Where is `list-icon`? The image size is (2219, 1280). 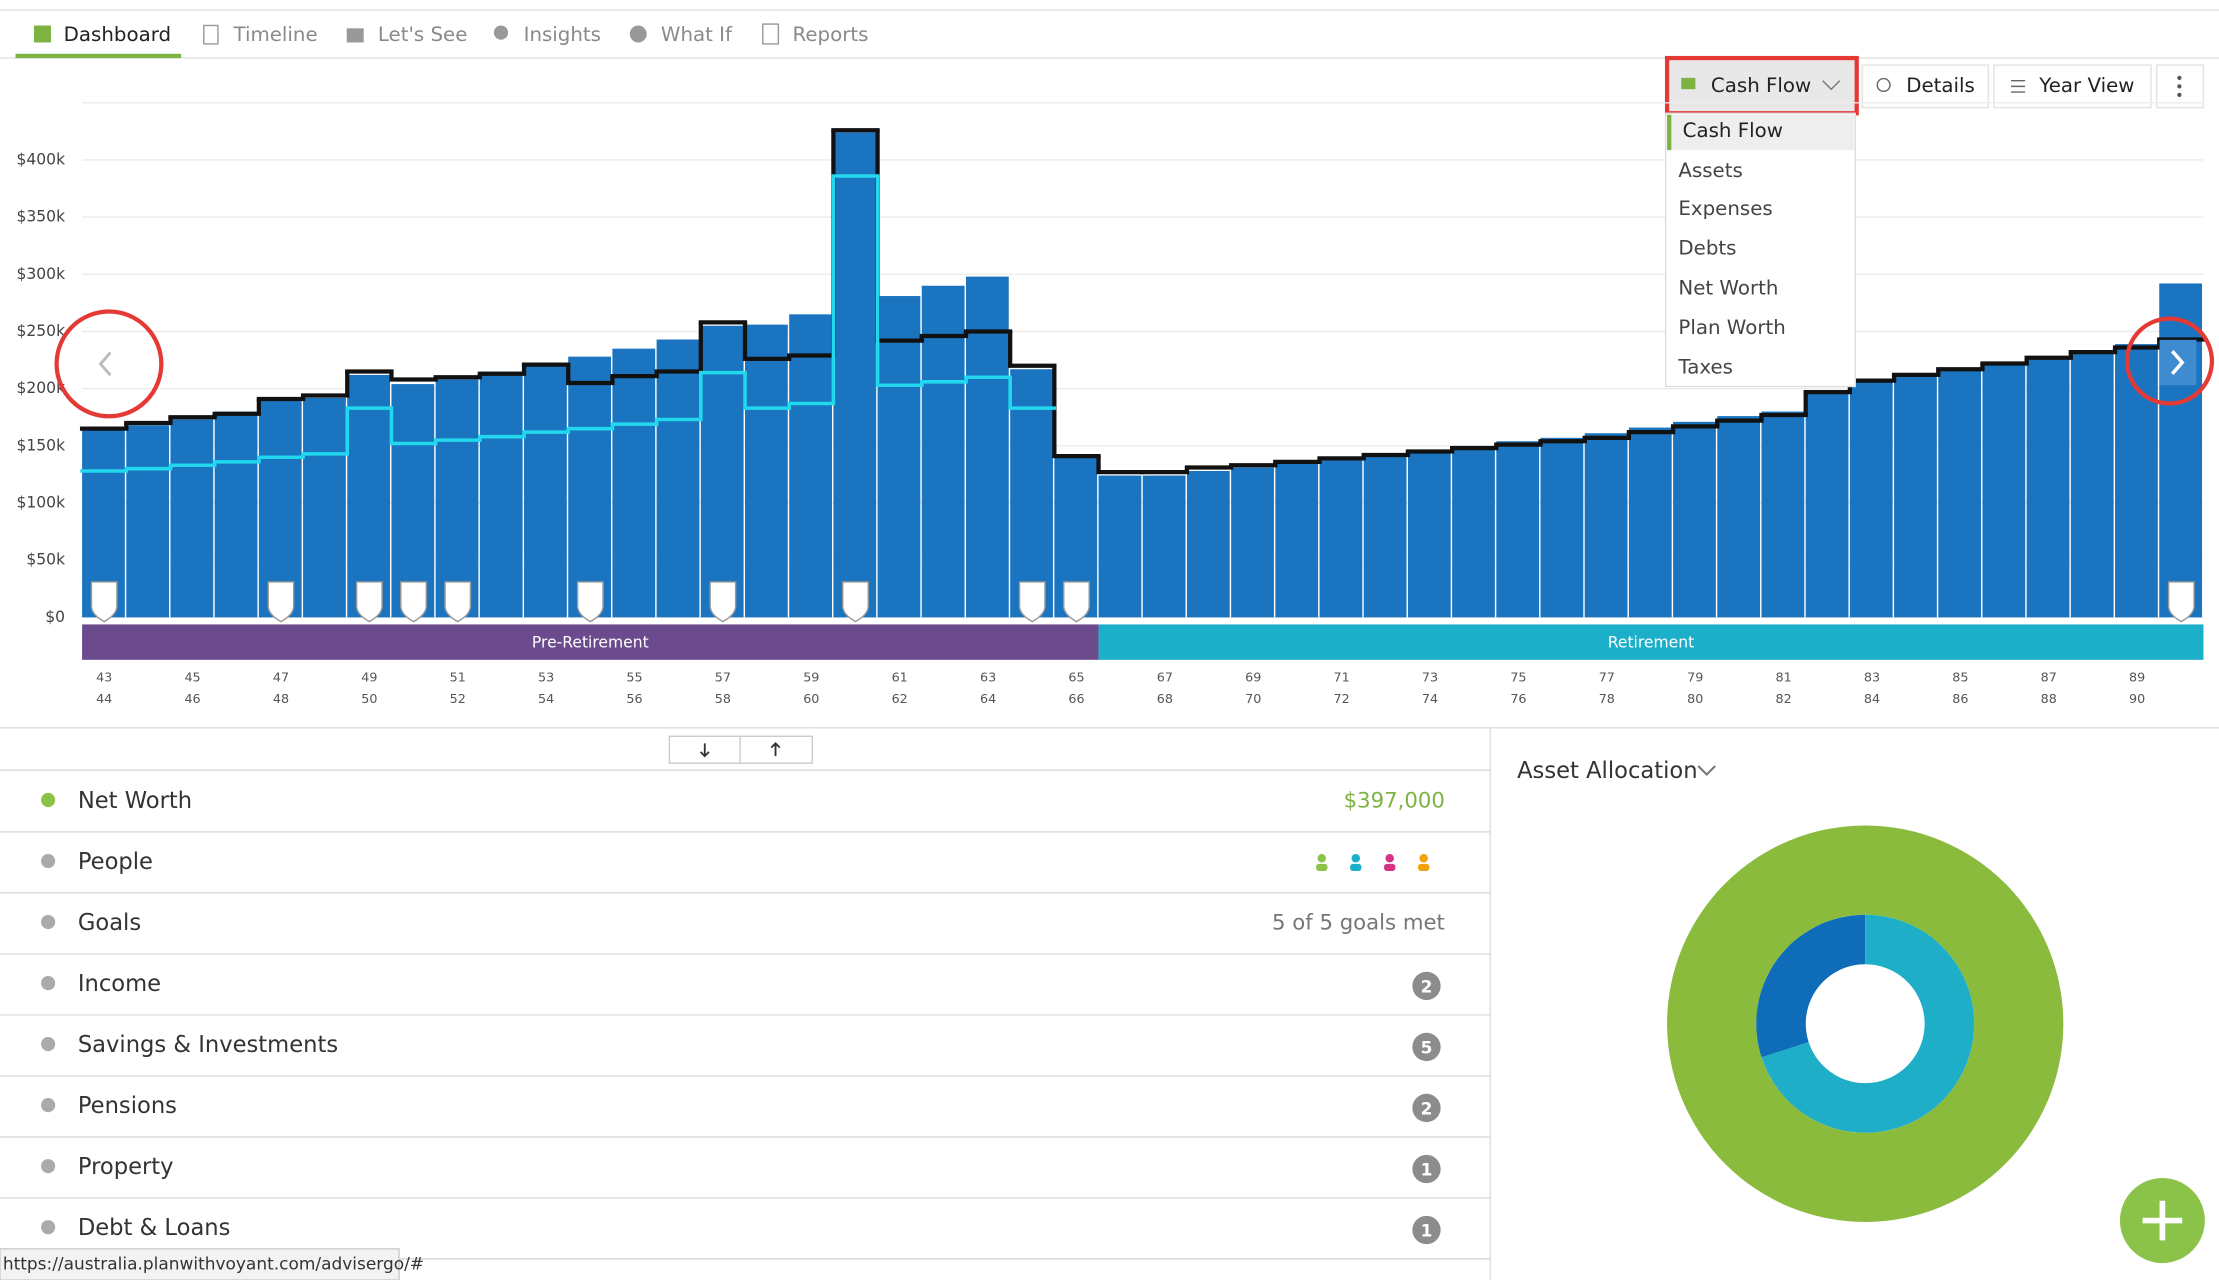
list-icon is located at coordinates (2018, 86).